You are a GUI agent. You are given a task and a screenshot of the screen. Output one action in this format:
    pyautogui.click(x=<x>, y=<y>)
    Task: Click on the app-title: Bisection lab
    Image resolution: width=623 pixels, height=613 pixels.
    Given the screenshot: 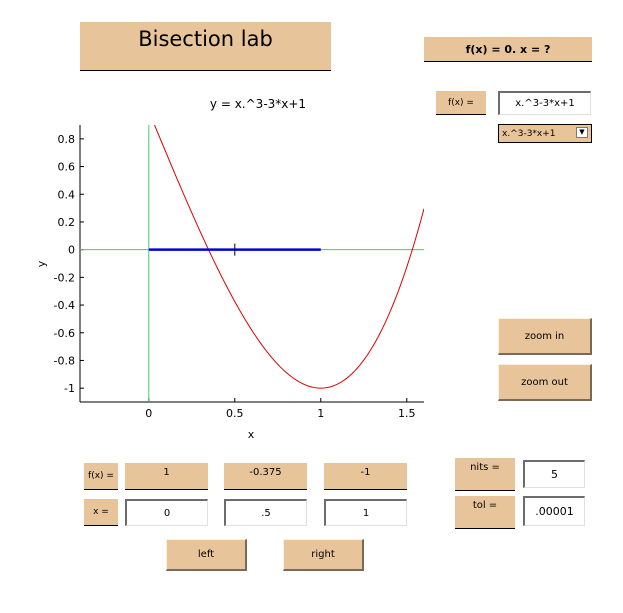 What is the action you would take?
    pyautogui.click(x=205, y=46)
    